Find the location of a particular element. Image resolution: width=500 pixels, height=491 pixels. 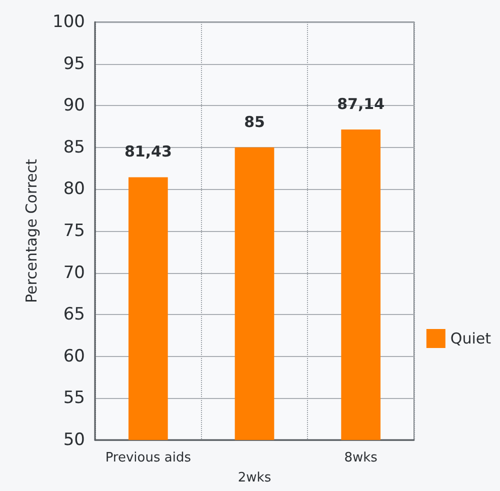

data-label: 87,14 is located at coordinates (361, 104).